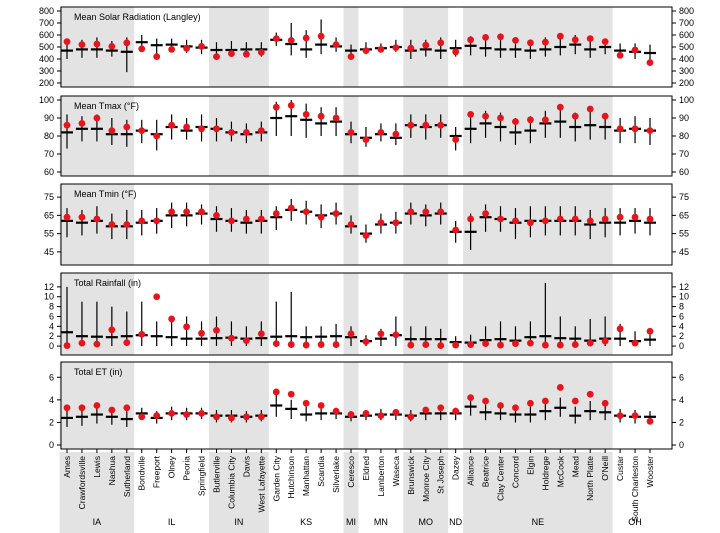 Image resolution: width=720 pixels, height=533 pixels. What do you see at coordinates (426, 492) in the screenshot?
I see `state-label-band-mo` at bounding box center [426, 492].